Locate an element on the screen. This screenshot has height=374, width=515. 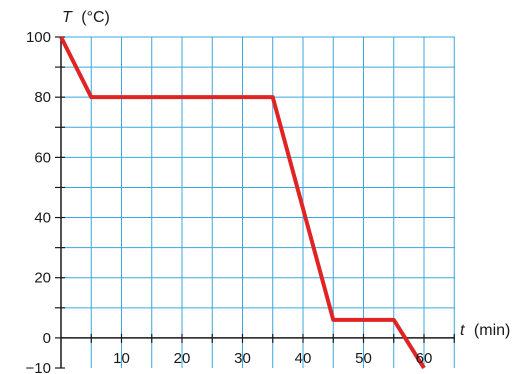
x-tick-label: 50 is located at coordinates (363, 358).